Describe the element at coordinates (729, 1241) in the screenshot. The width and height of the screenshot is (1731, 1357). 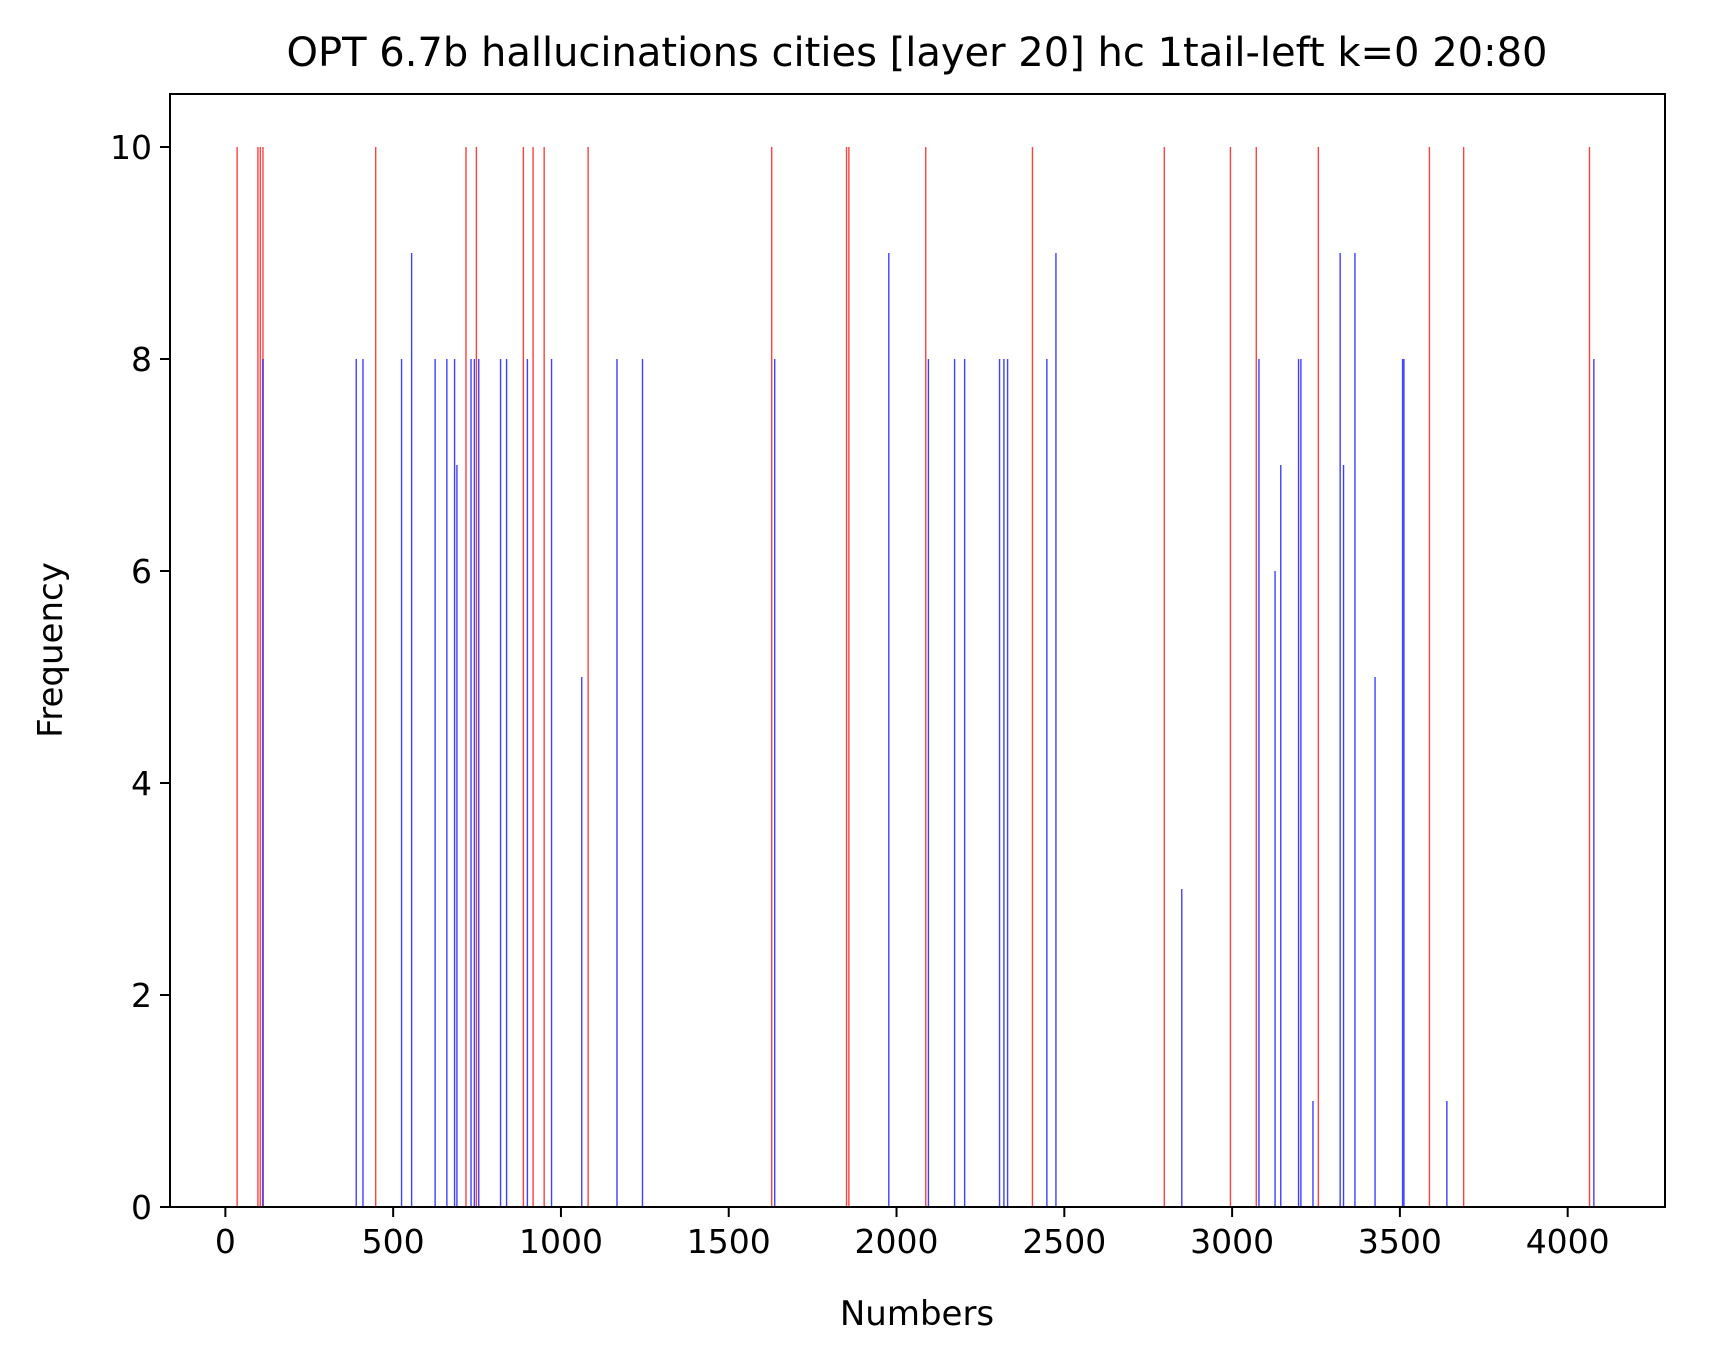
I see `x-tick-label-3: 1500` at that location.